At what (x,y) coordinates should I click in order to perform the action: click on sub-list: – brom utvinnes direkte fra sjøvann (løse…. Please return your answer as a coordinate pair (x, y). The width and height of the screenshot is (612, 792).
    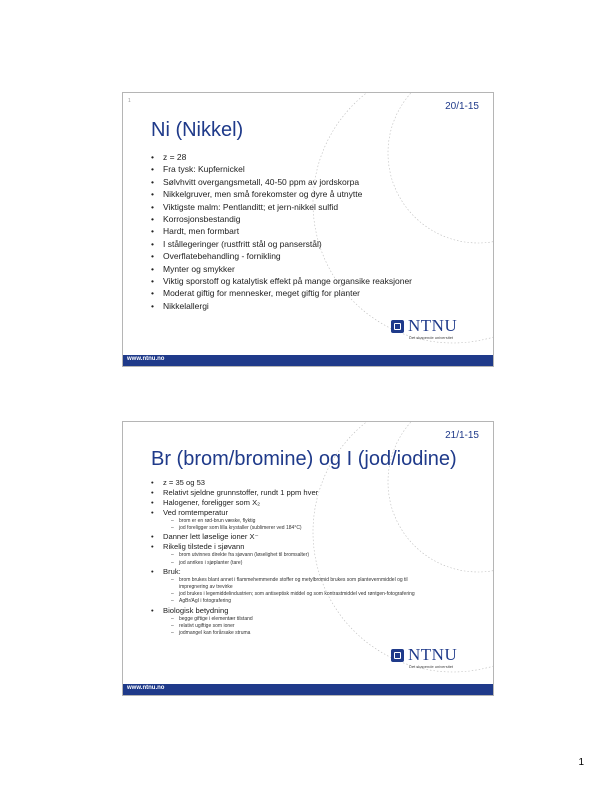
    Looking at the image, I should click on (285, 559).